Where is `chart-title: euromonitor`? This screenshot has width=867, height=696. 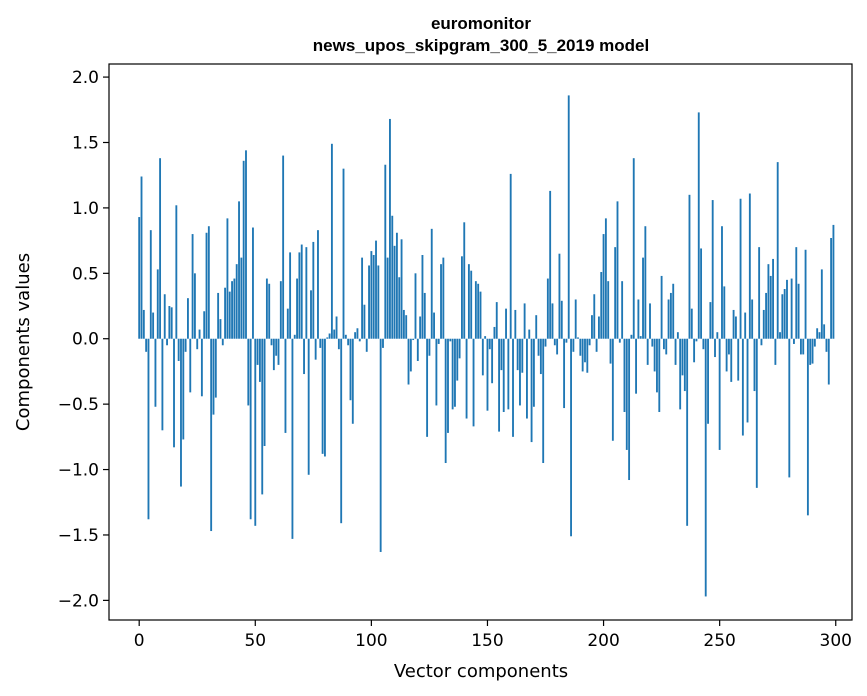
chart-title: euromonitor is located at coordinates (481, 23).